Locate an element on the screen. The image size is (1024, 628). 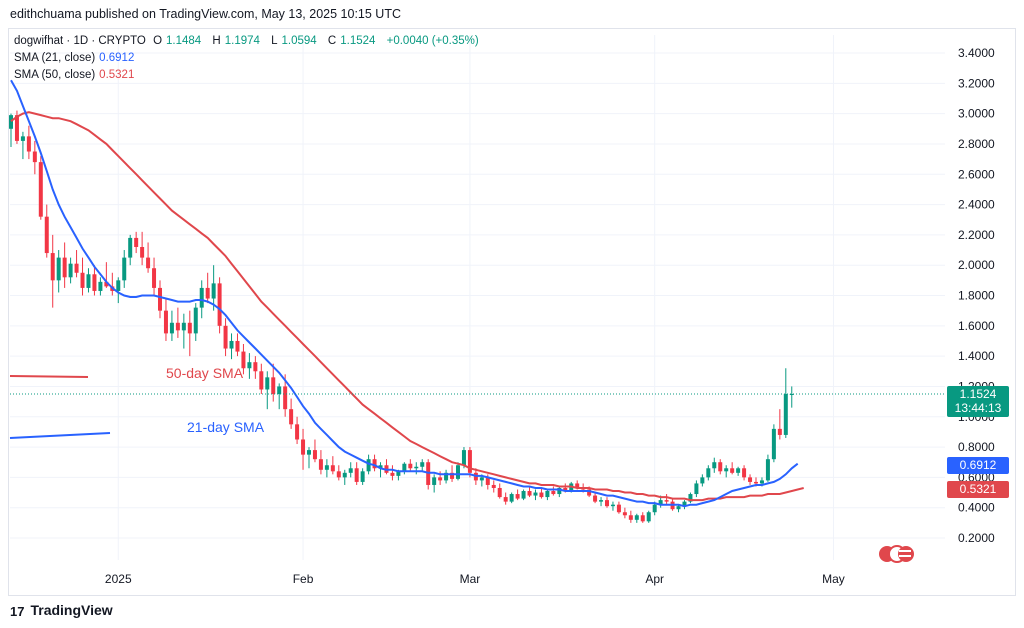
x-tick-label: Apr is located at coordinates (654, 579).